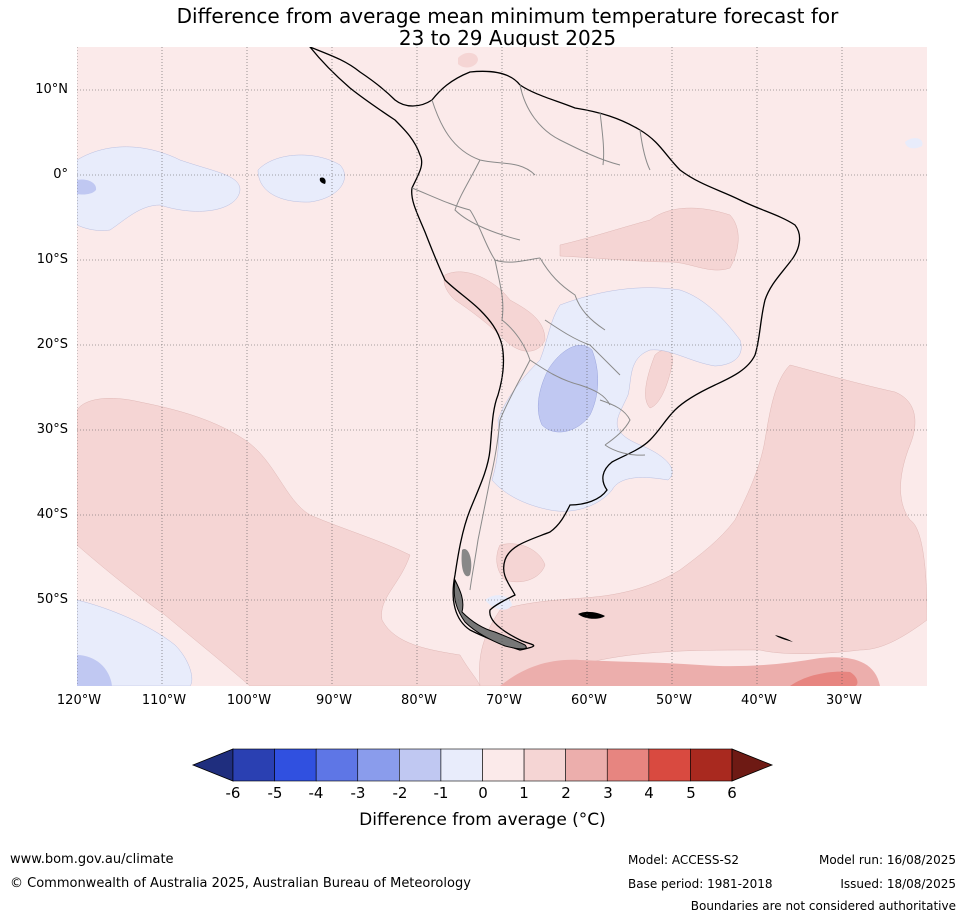  Describe the element at coordinates (608, 793) in the screenshot. I see `colorbar-tick: 3` at that location.